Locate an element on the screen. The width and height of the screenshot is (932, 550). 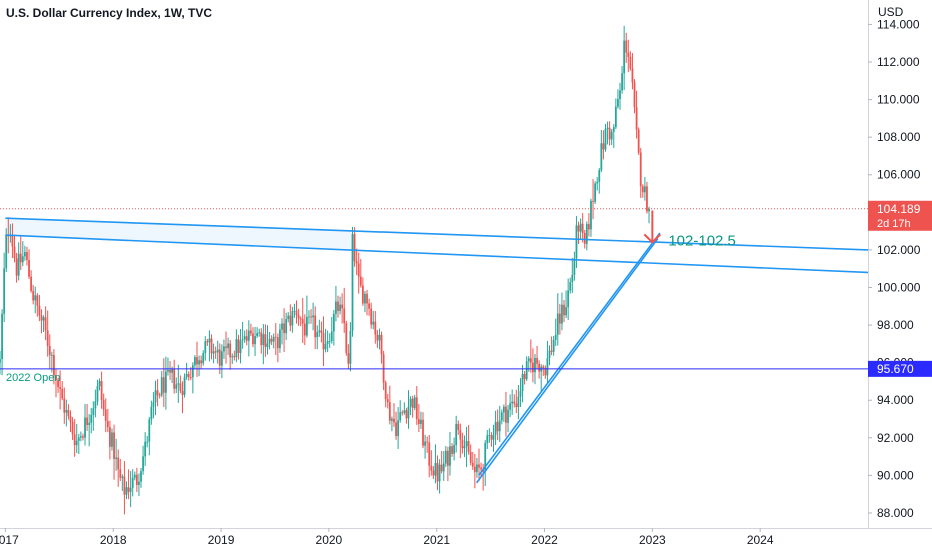
target-zone-label: 102-102.5 is located at coordinates (702, 241).